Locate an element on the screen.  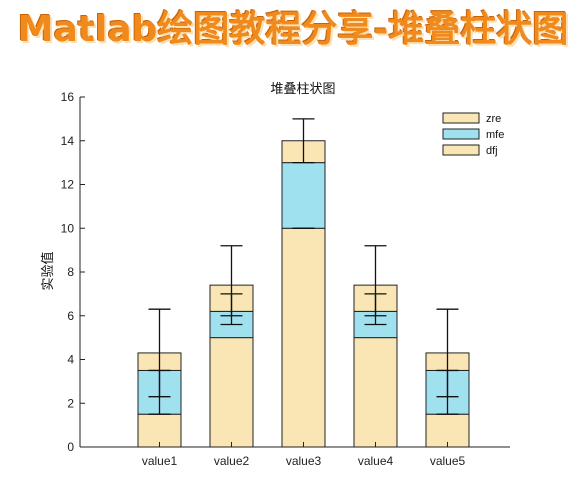
bar-dfj-value2 is located at coordinates (231, 392).